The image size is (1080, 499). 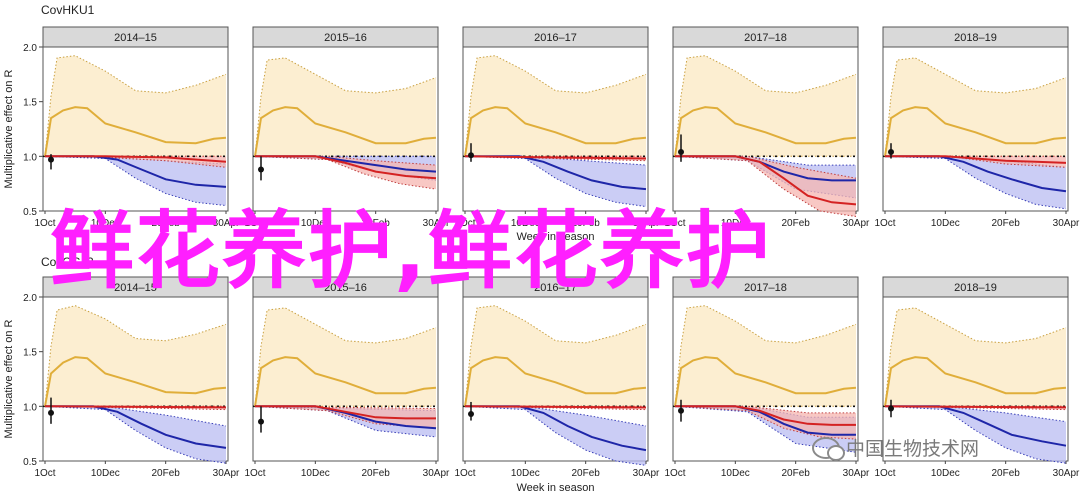 I want to click on watermark: 中国生物技术网, so click(x=895, y=447).